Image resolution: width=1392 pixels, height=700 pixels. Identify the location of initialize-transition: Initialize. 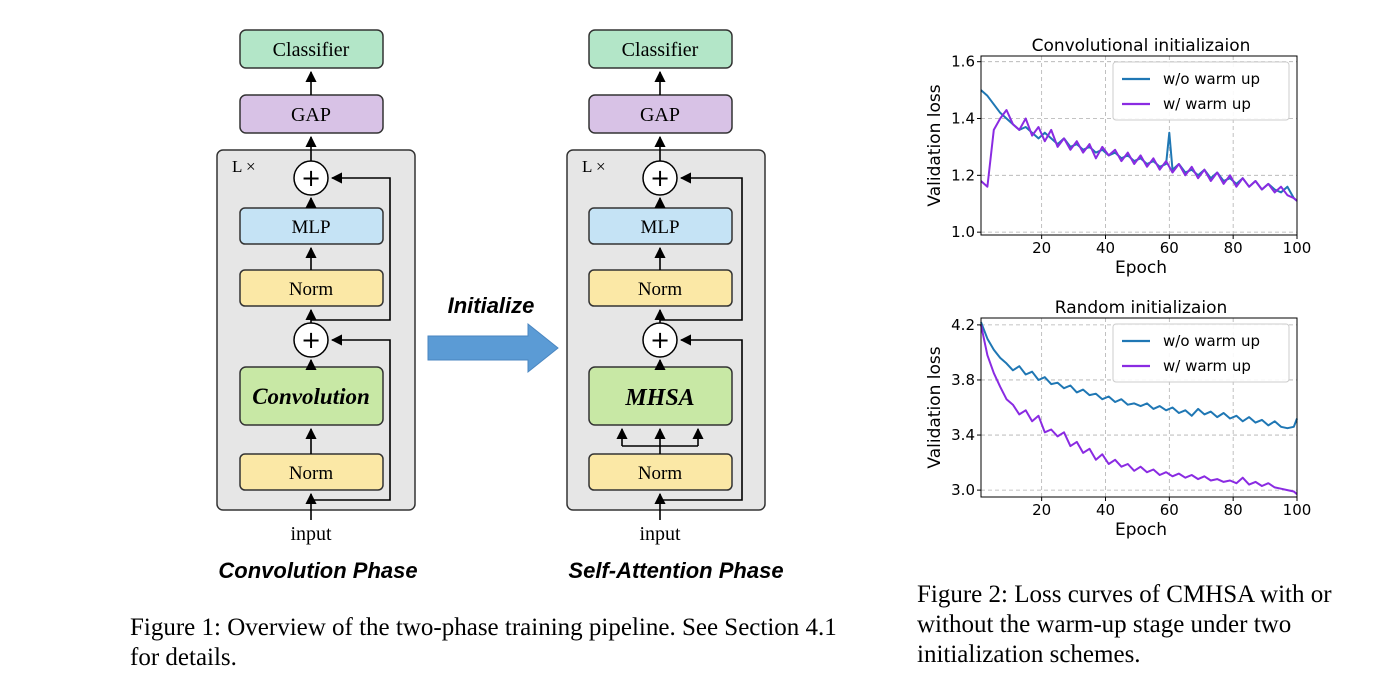
(493, 333).